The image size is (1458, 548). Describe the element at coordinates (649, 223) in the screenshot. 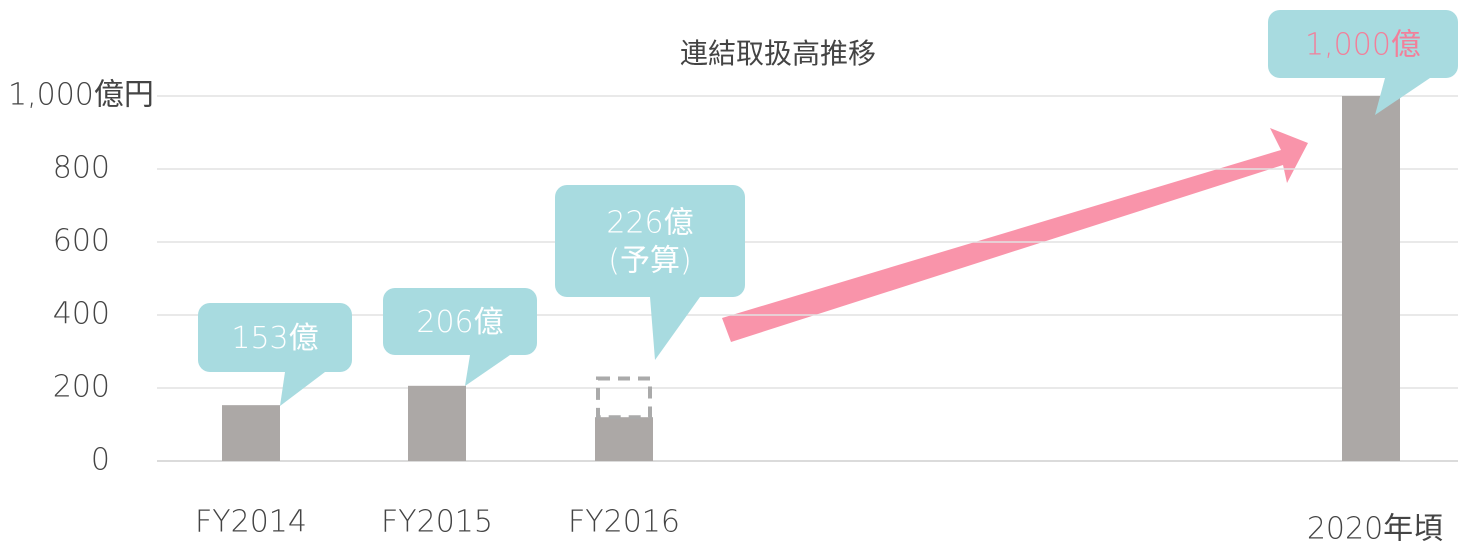

I see `budget-label: 226億` at that location.